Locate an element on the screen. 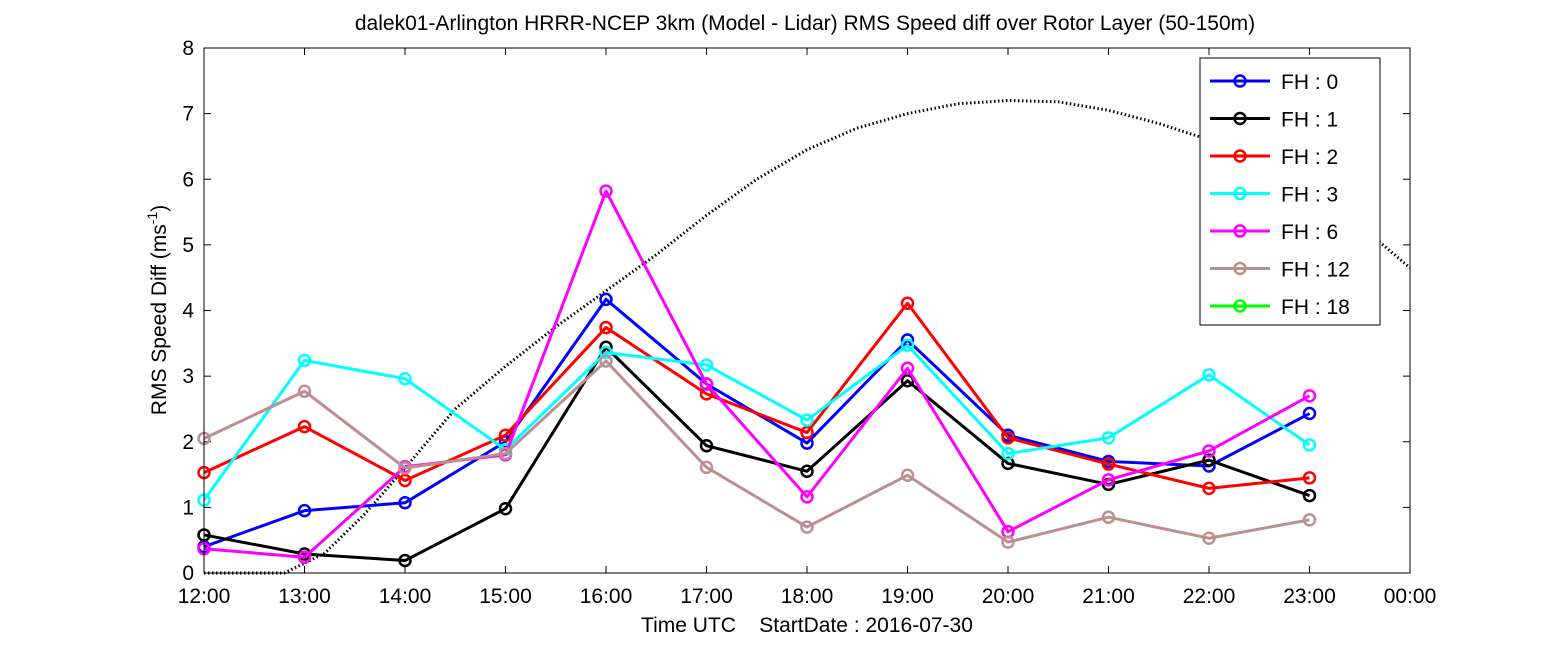  legend-label: FH : 1 is located at coordinates (1309, 120).